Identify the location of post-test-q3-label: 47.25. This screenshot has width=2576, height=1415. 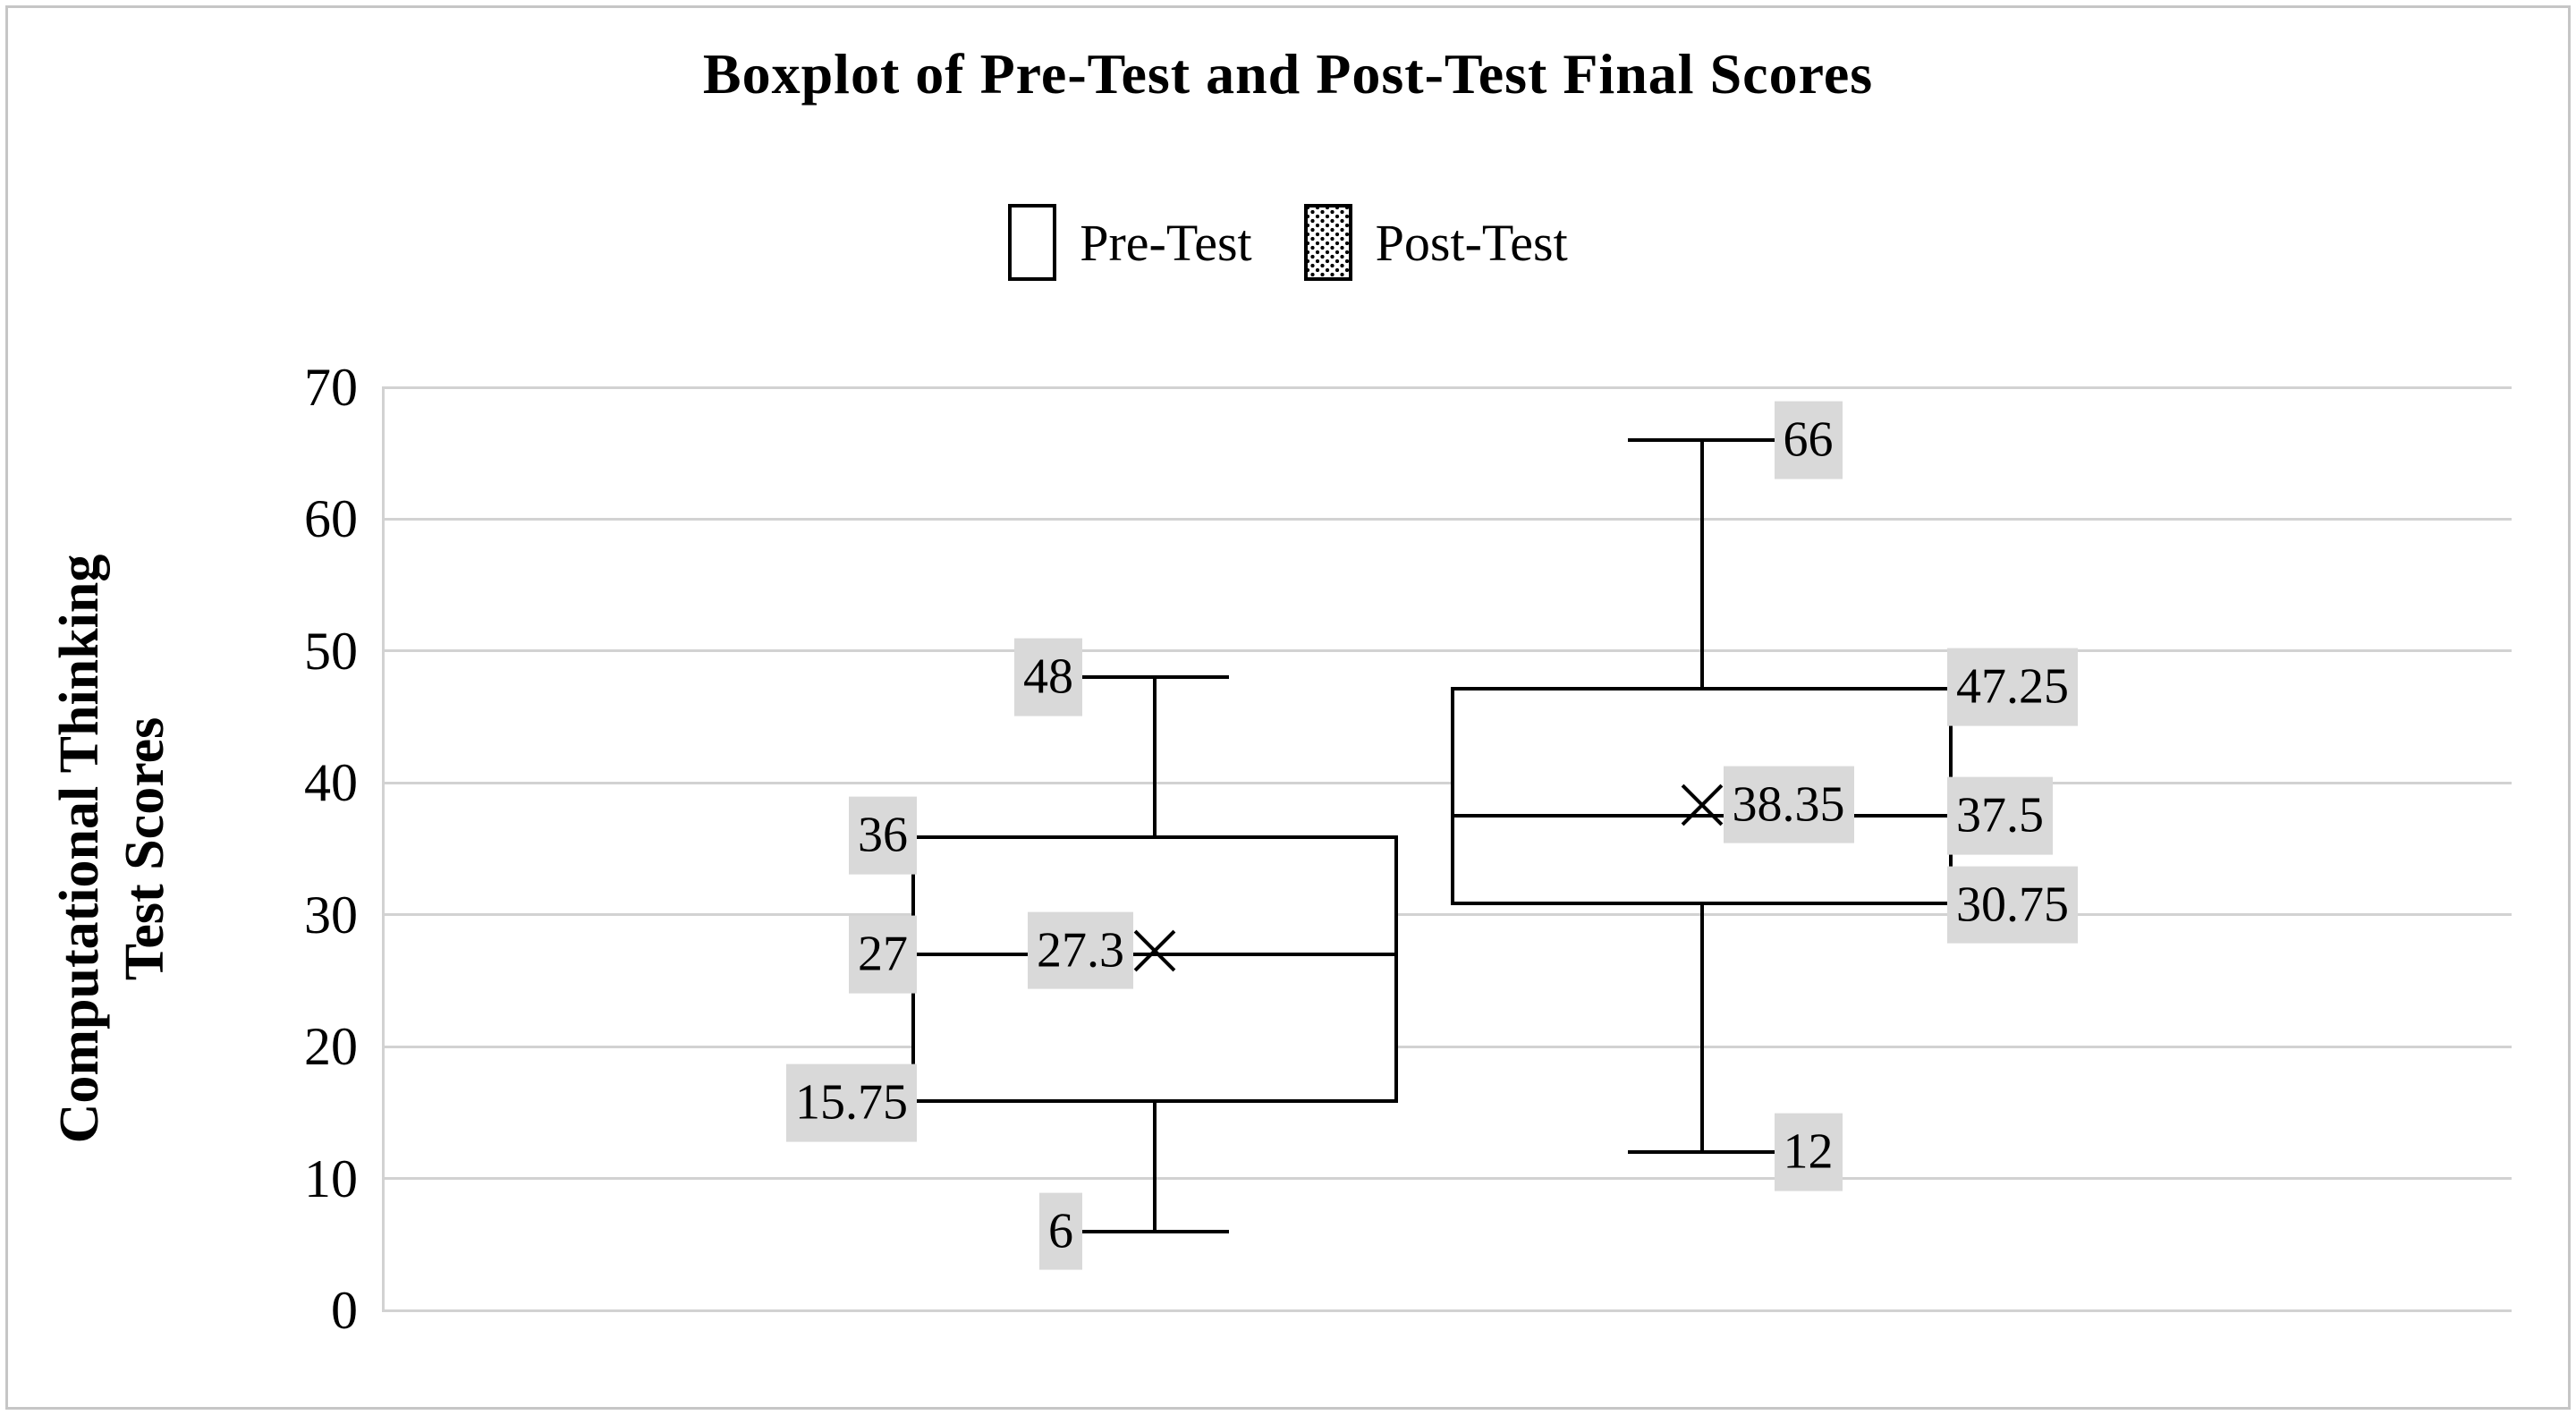
(2012, 687).